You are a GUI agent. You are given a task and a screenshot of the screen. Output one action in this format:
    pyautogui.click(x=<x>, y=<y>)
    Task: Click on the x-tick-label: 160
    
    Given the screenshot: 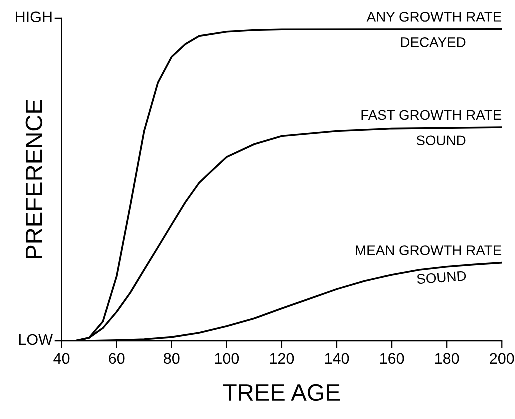 What is the action you would take?
    pyautogui.click(x=392, y=358)
    